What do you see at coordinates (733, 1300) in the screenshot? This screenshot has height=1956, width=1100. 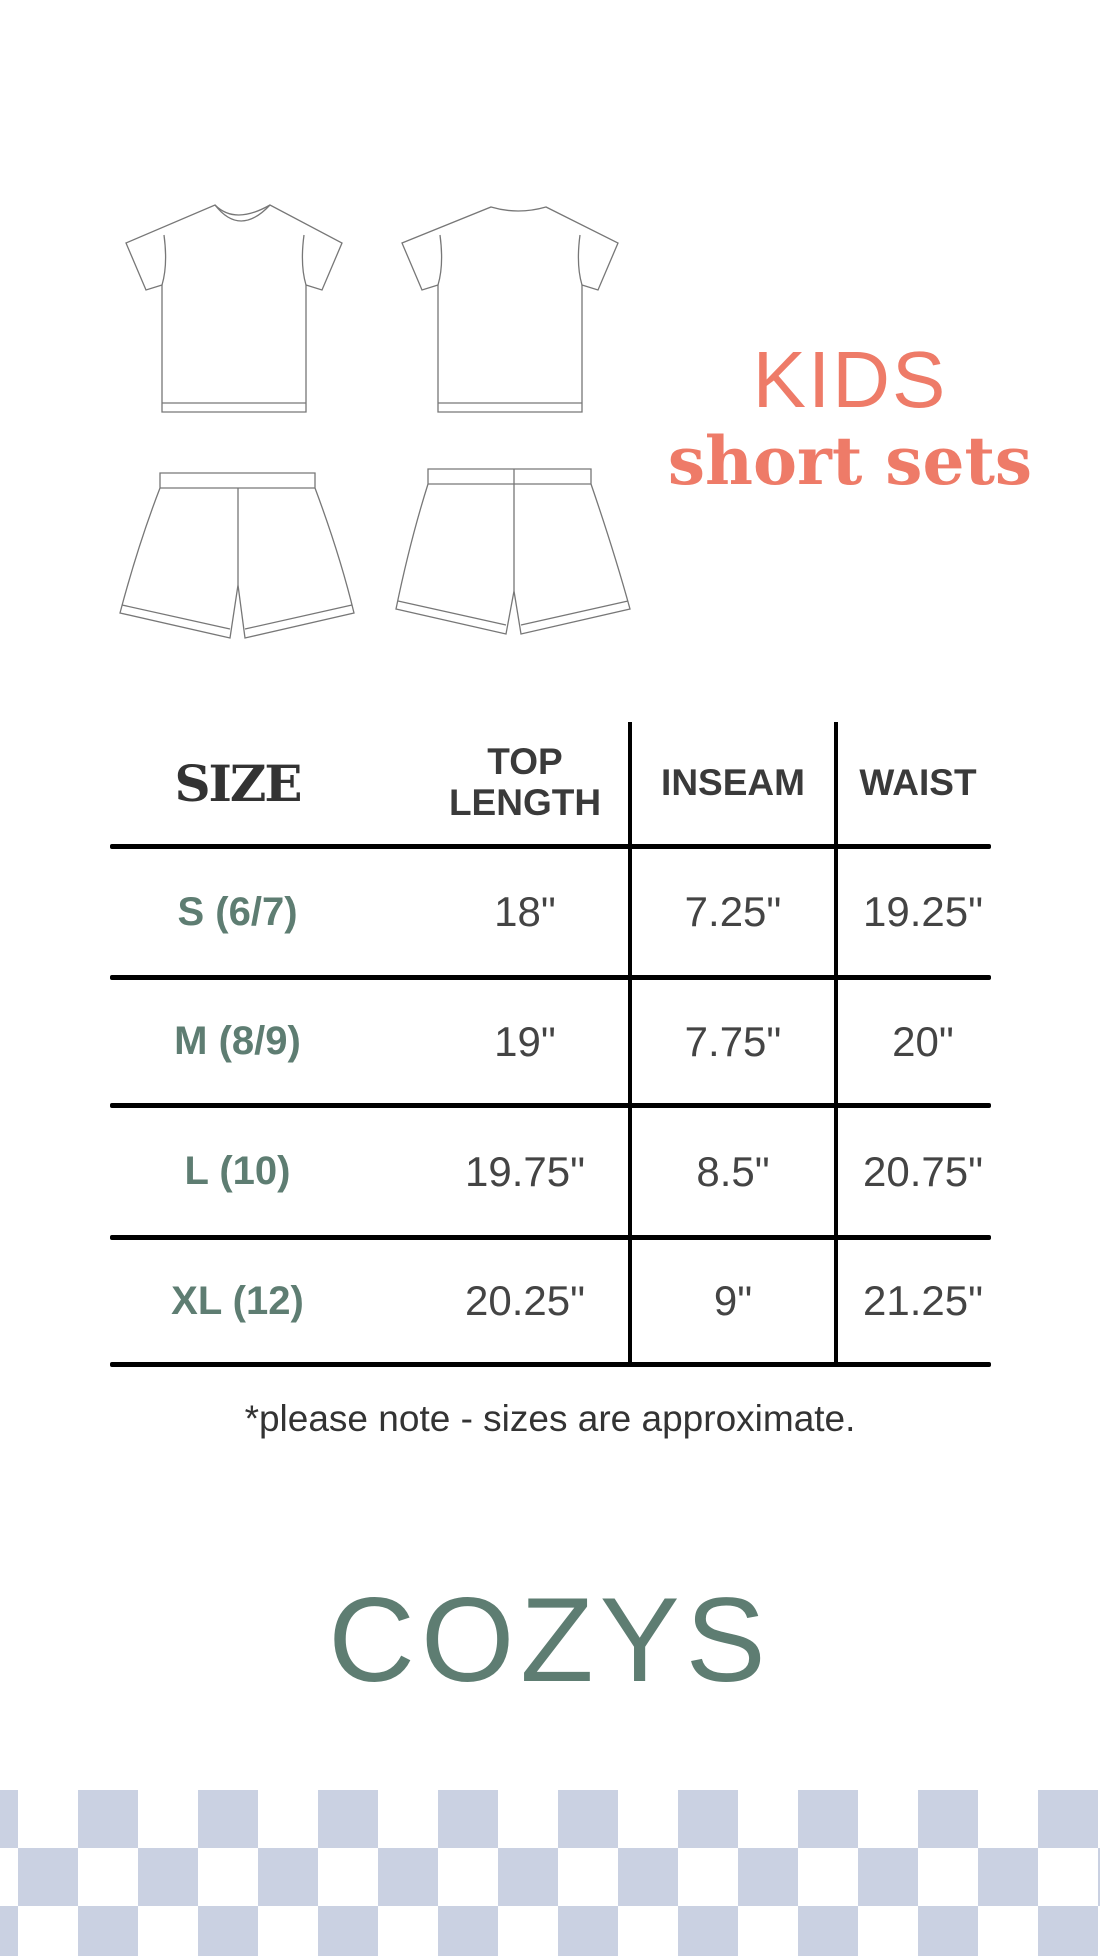 I see `inseam-value: 9"` at bounding box center [733, 1300].